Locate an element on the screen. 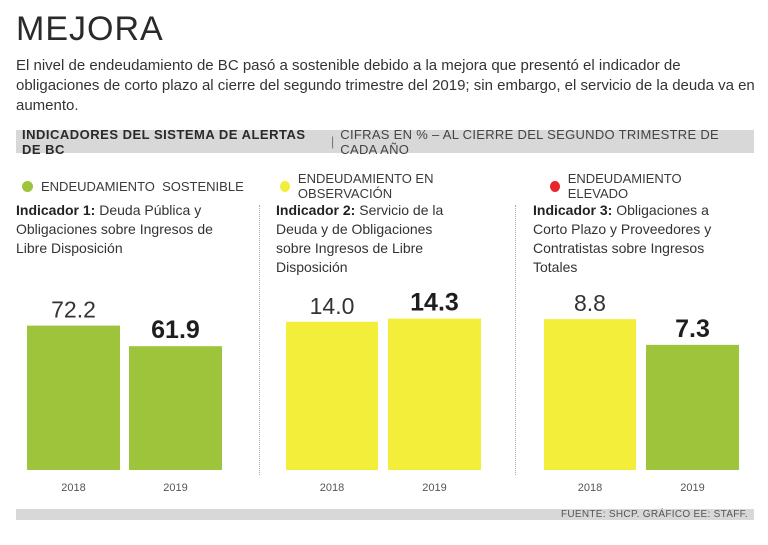 The height and width of the screenshot is (545, 768). tick-label-3-2018: 2018 is located at coordinates (590, 488).